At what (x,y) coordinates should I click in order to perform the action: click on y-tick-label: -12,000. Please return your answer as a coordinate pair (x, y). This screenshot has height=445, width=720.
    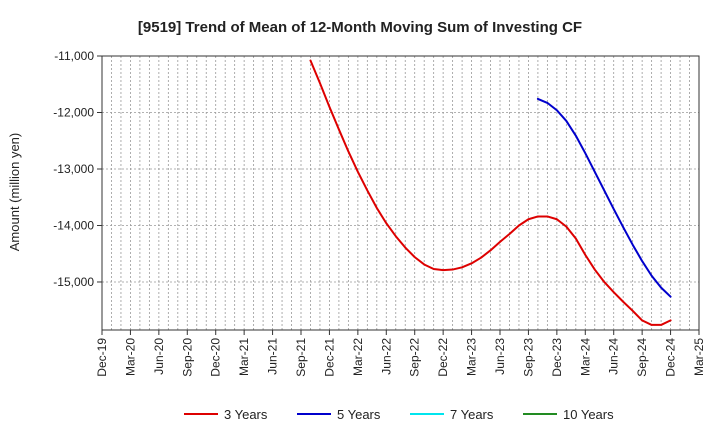
    Looking at the image, I should click on (73, 112).